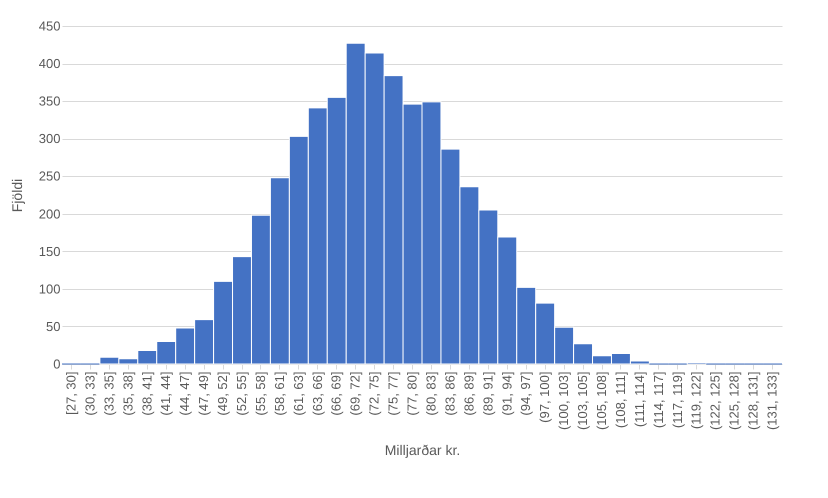 Image resolution: width=828 pixels, height=498 pixels. I want to click on y-tick-label: 300, so click(49, 138).